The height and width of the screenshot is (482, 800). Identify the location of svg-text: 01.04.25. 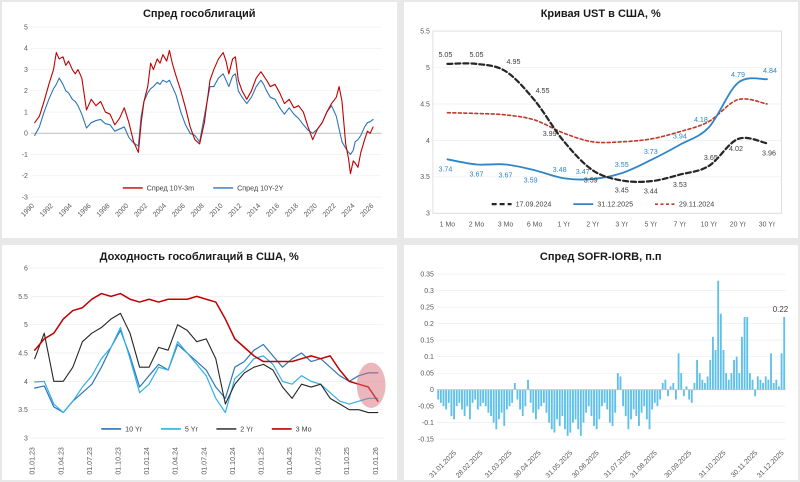
(290, 461).